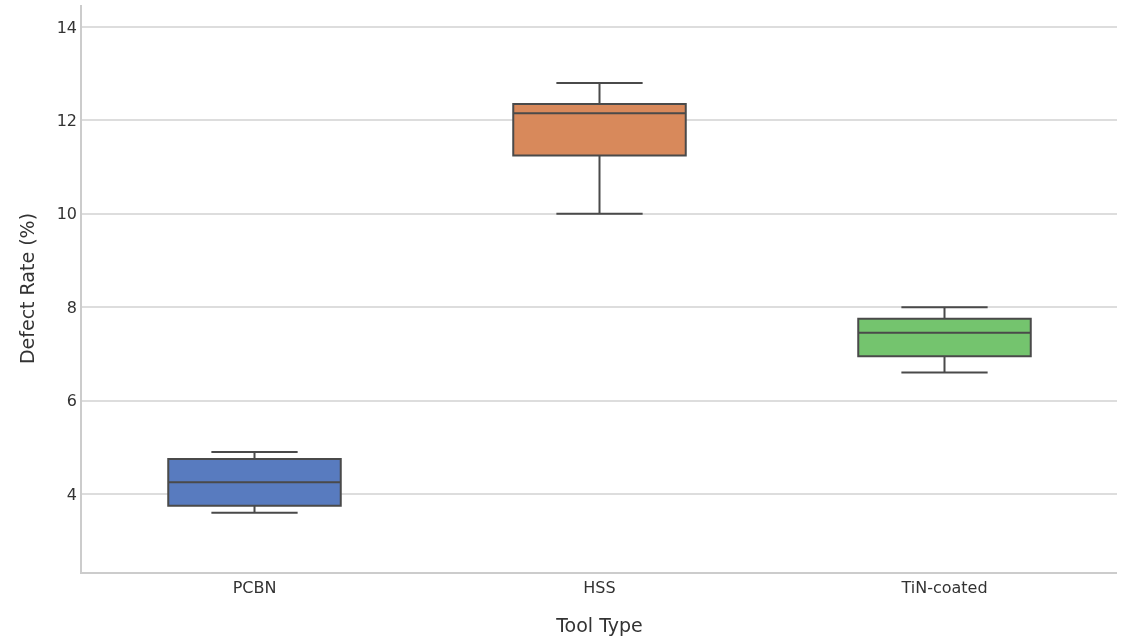 The image size is (1132, 636). Describe the element at coordinates (67, 214) in the screenshot. I see `y-tick-label: 10` at that location.